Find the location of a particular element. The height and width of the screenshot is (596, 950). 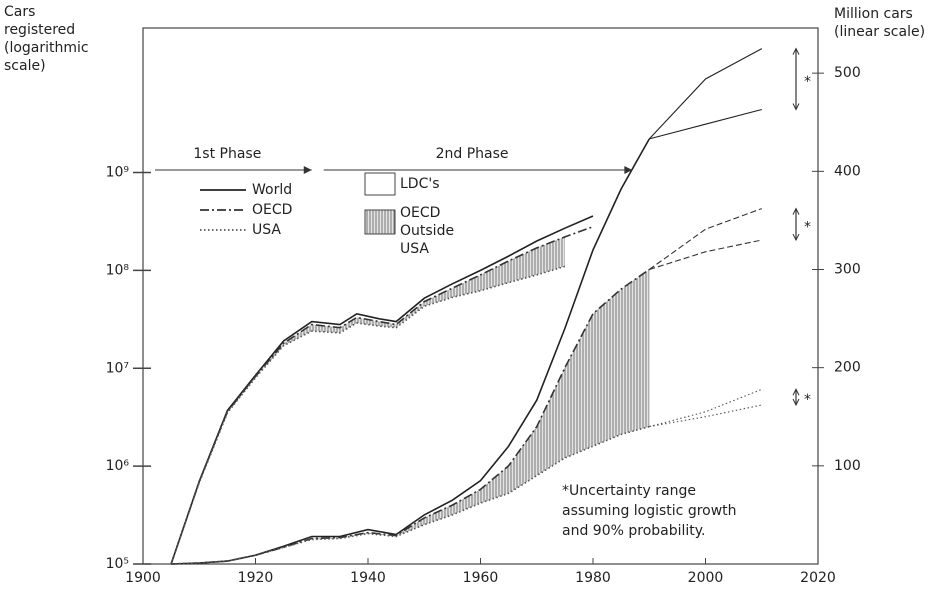

x-tick-label: 1940 is located at coordinates (368, 578).